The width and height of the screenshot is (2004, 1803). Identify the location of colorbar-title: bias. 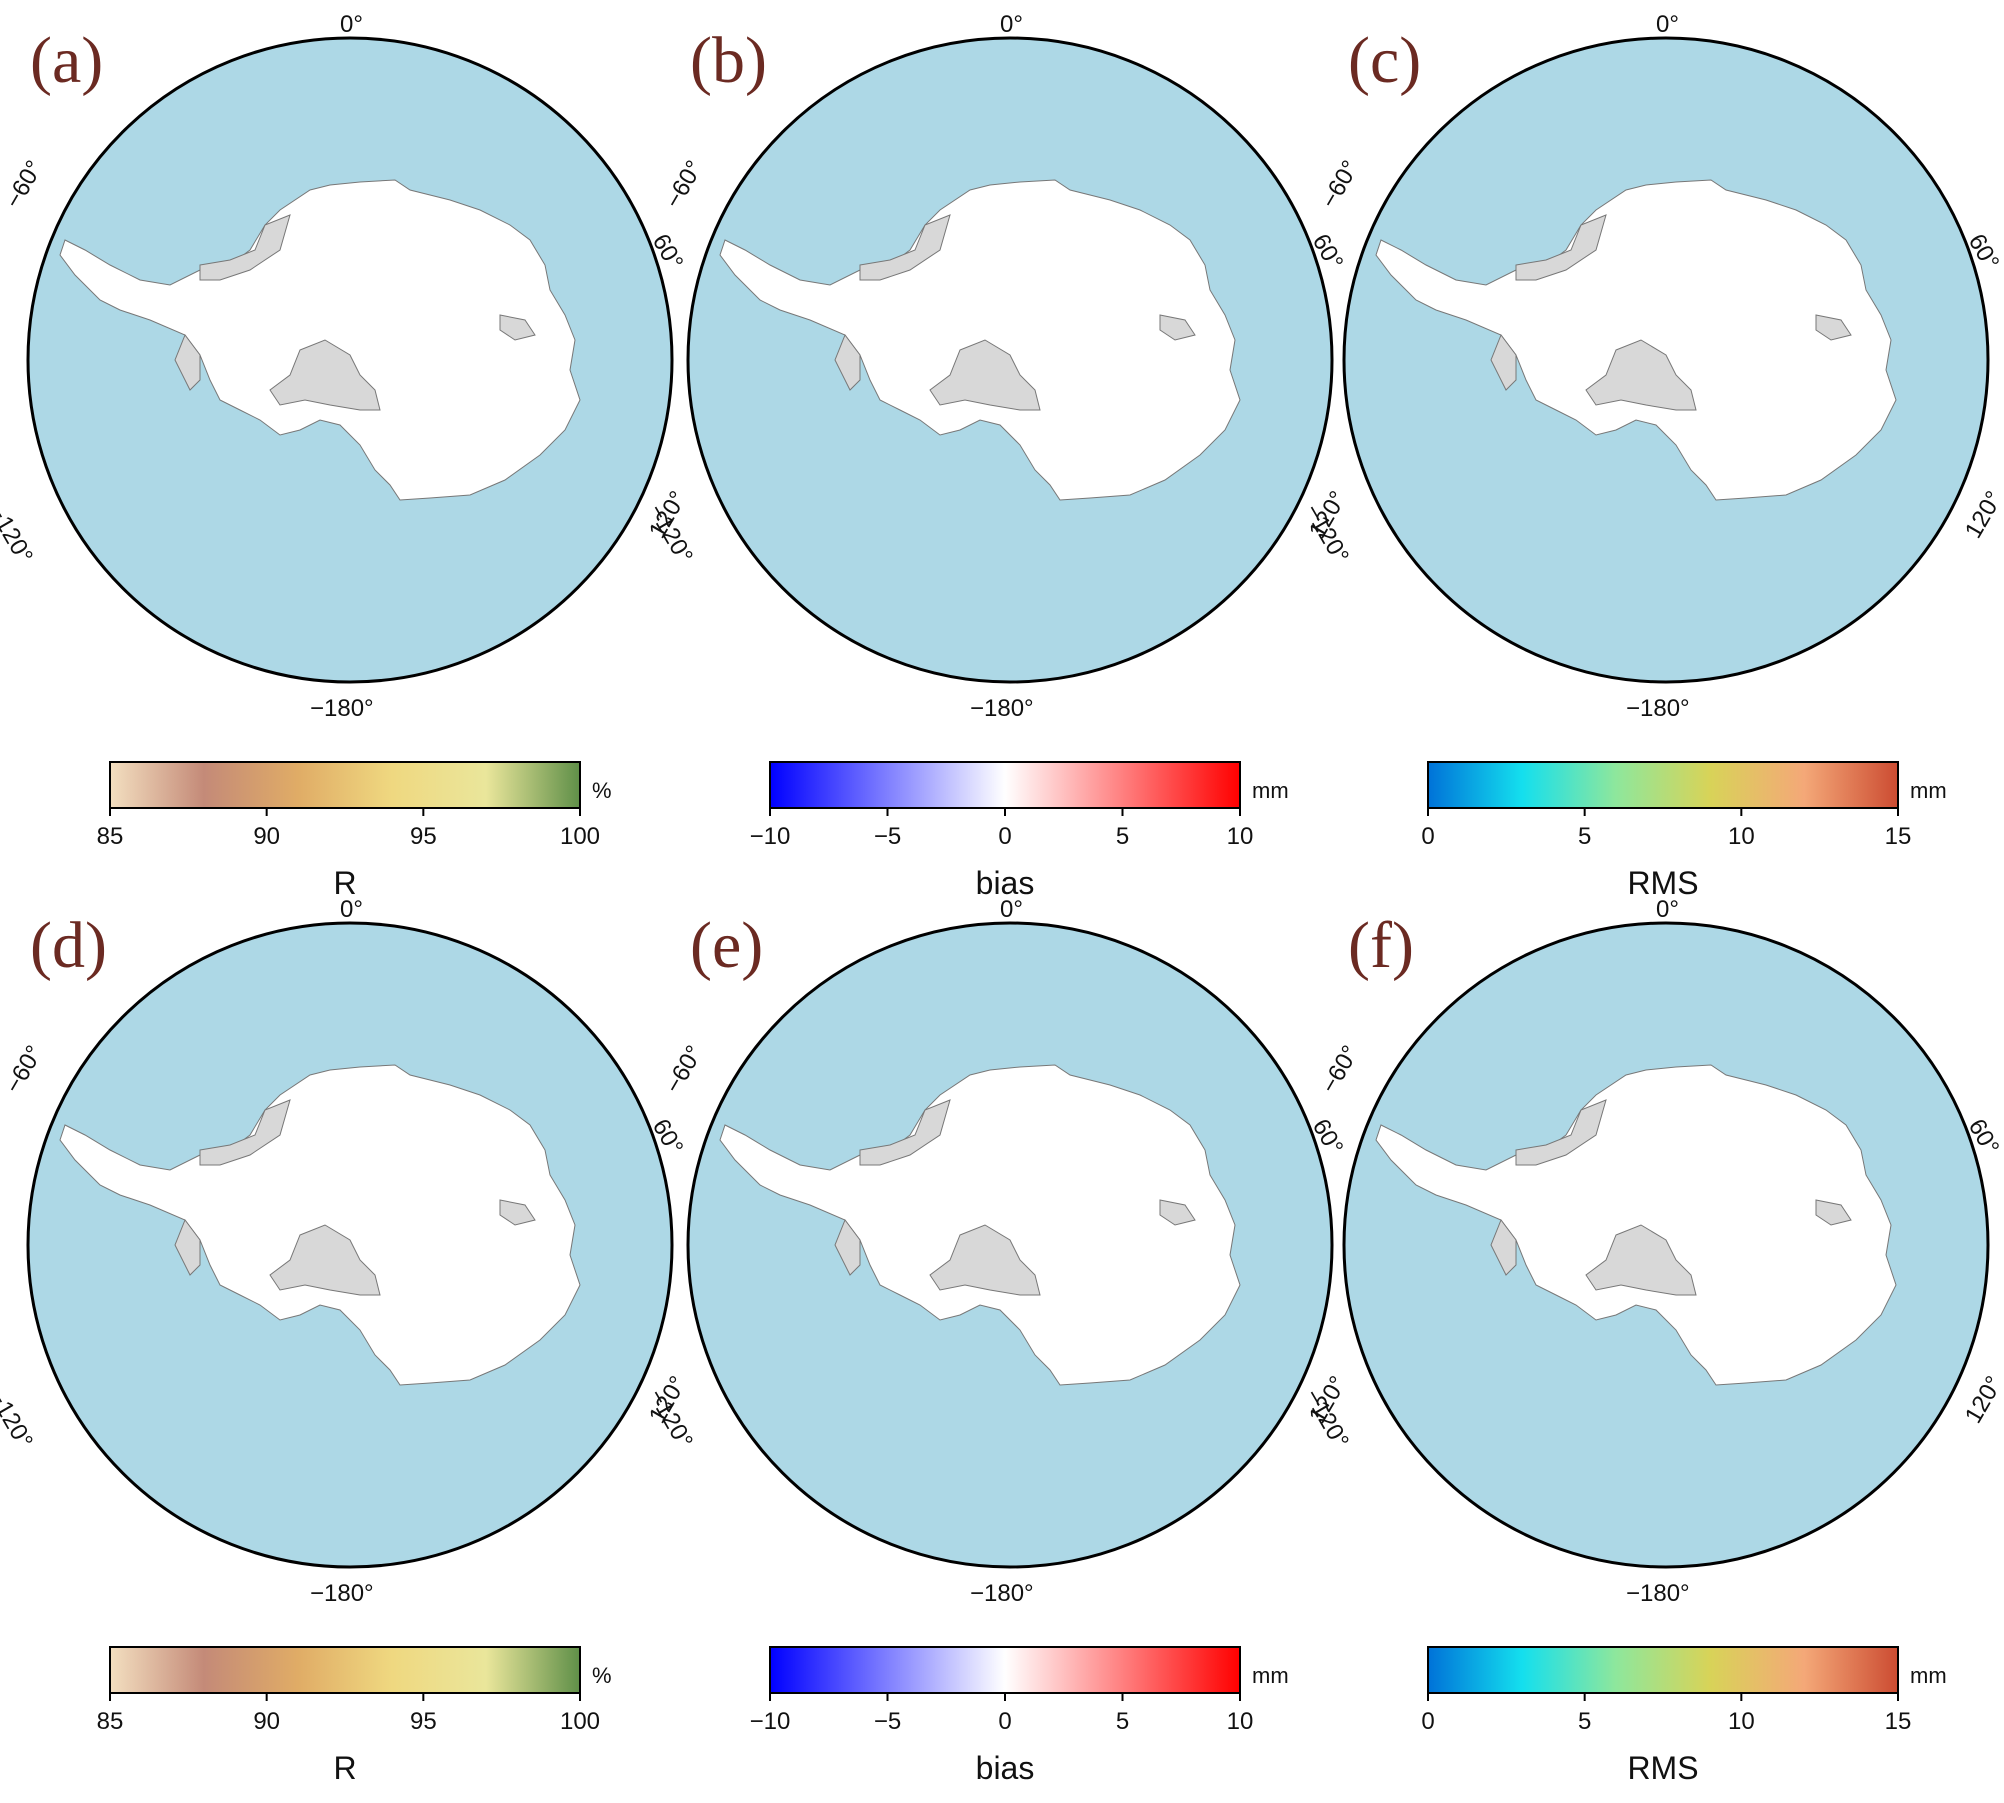
(1005, 1768).